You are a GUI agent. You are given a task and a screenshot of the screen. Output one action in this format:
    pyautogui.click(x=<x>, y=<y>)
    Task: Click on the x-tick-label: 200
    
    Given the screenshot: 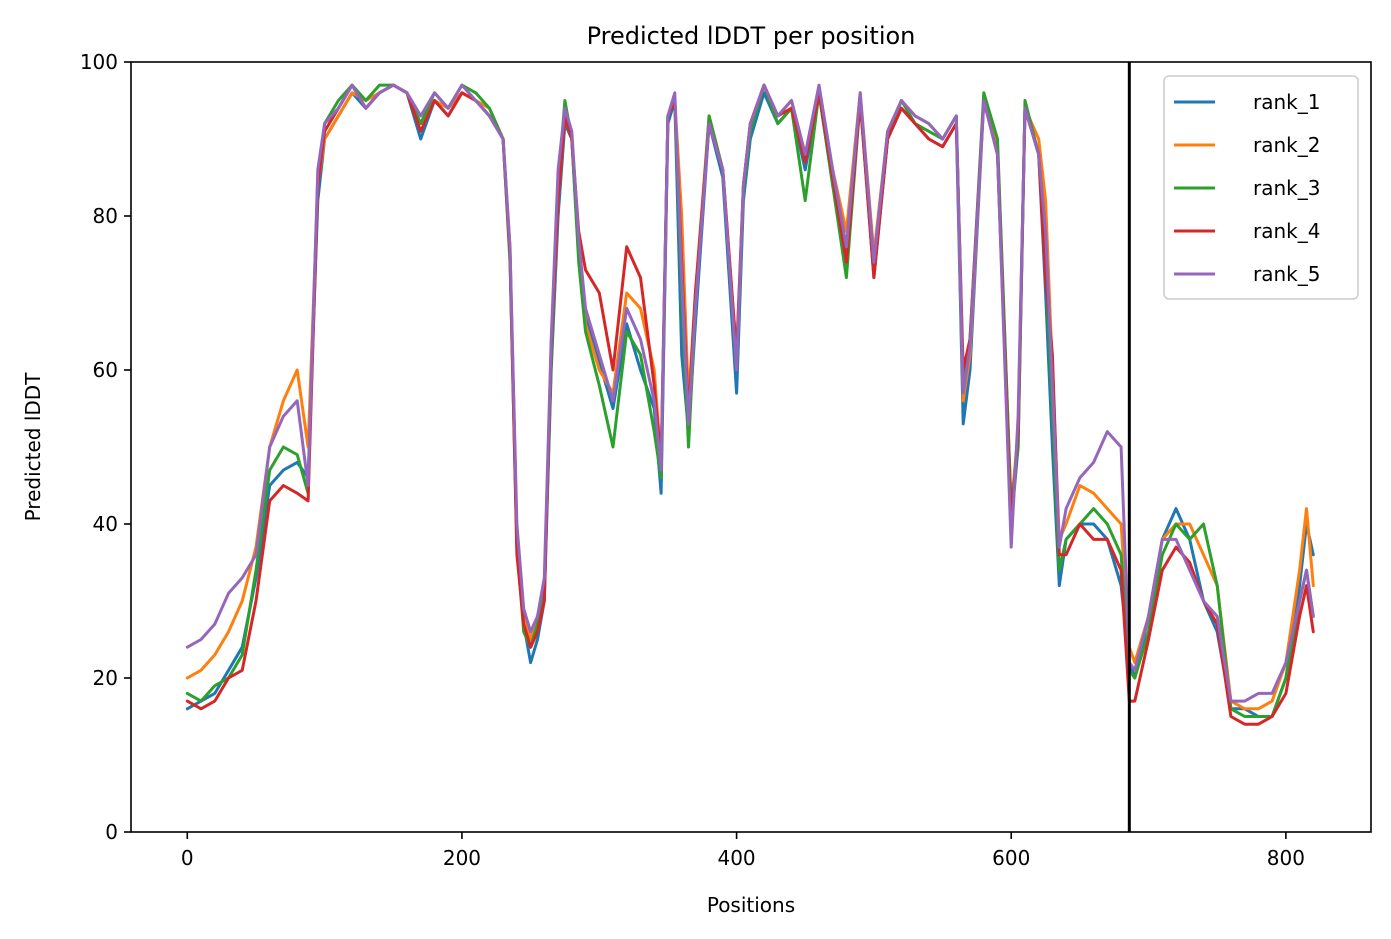 What is the action you would take?
    pyautogui.click(x=462, y=858)
    